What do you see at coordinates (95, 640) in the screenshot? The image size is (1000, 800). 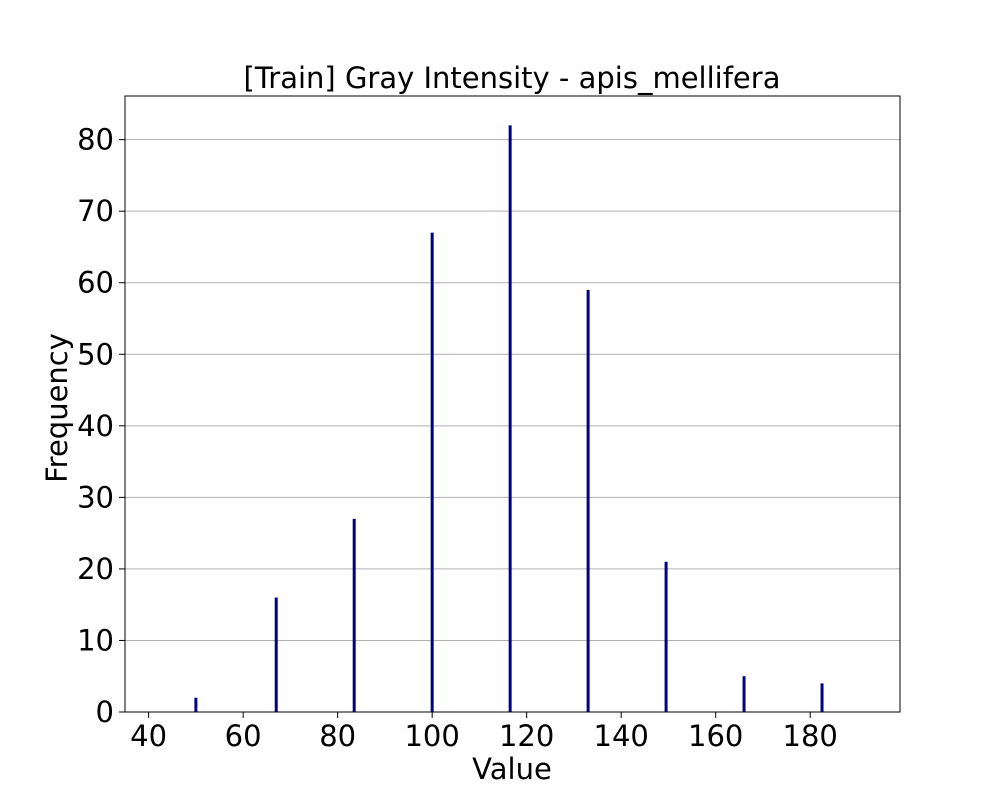 I see `y-tick-label-10: 10` at bounding box center [95, 640].